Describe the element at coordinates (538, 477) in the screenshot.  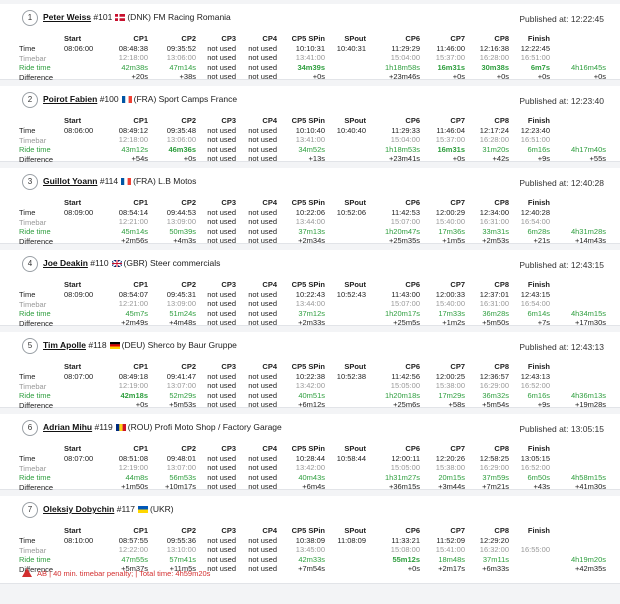
I see `cell-r: 6m50s` at that location.